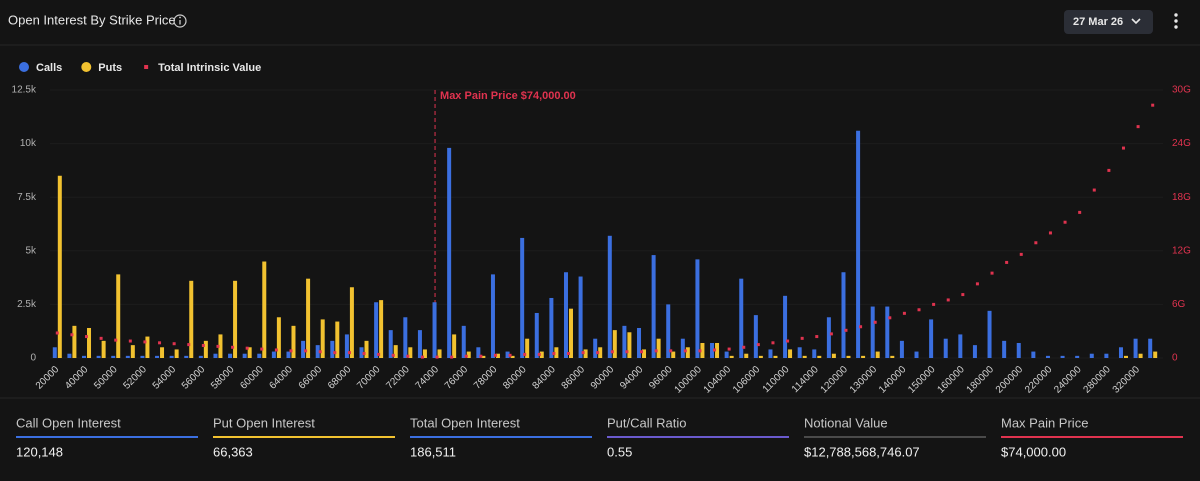  Describe the element at coordinates (180, 21) in the screenshot. I see `info-icon` at that location.